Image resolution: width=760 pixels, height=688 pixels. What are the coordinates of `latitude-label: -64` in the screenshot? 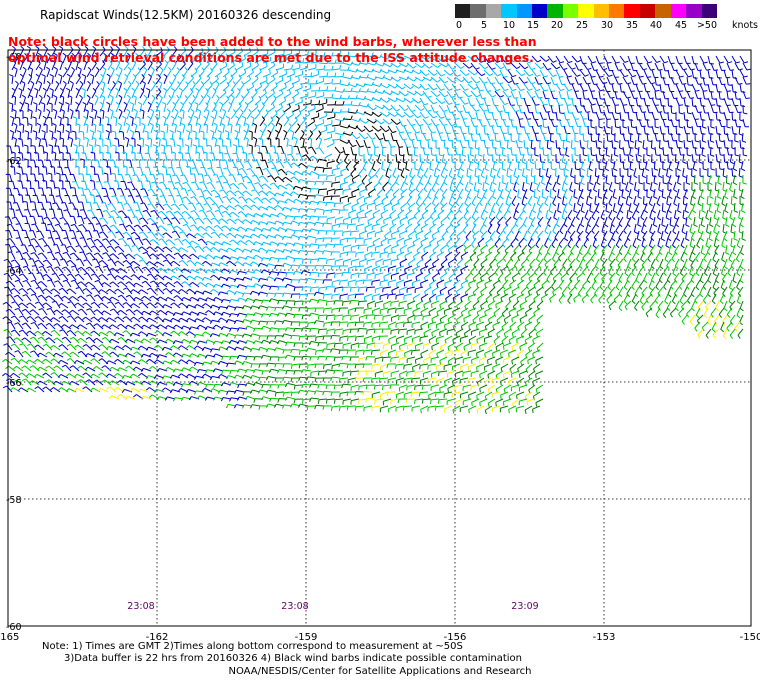 It's located at (14, 271).